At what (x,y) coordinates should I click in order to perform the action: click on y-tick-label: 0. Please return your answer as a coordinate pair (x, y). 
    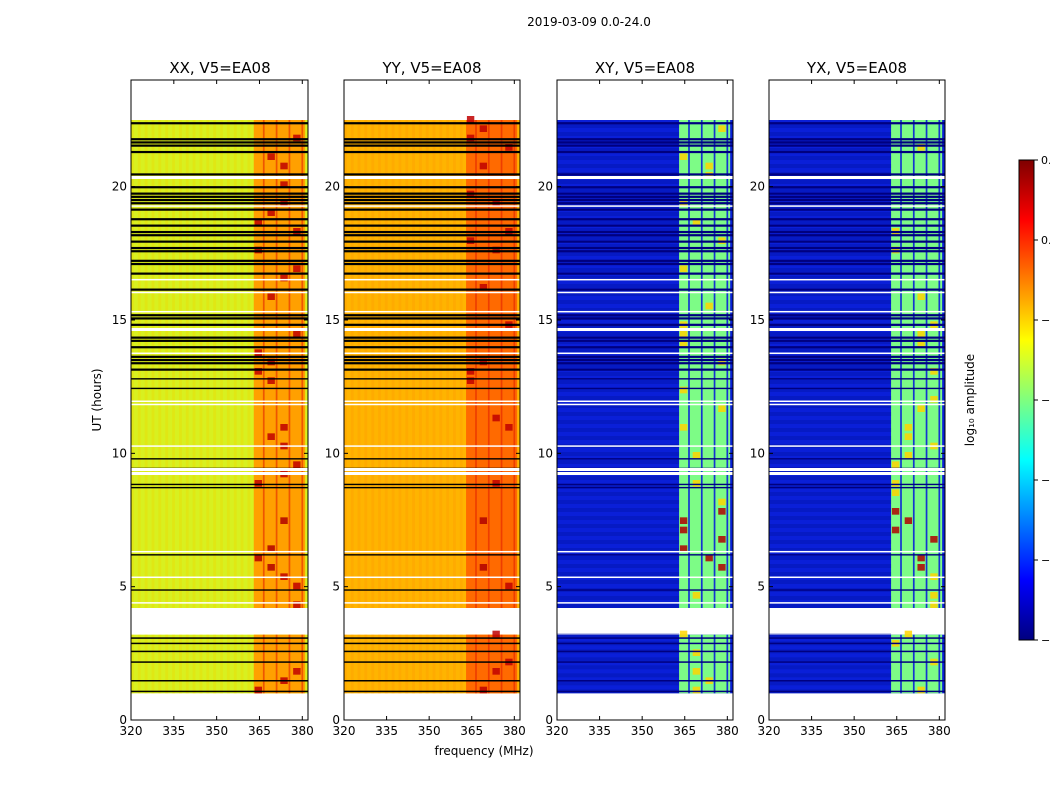
    Looking at the image, I should click on (761, 720).